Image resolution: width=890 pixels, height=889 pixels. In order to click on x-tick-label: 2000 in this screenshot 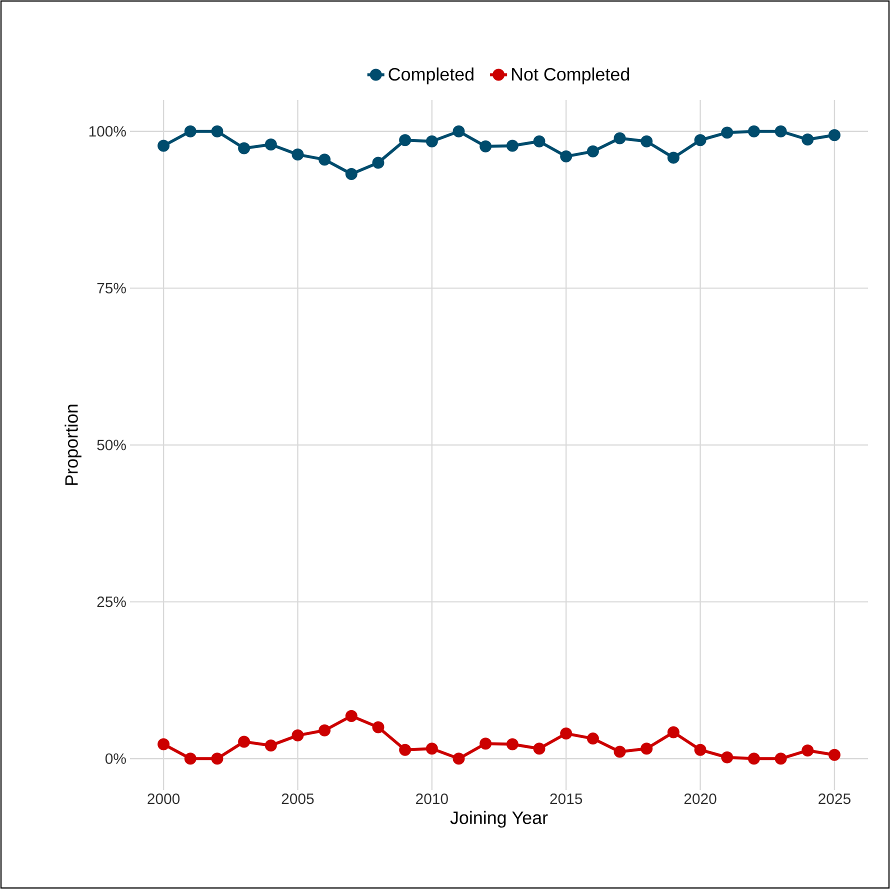, I will do `click(164, 799)`.